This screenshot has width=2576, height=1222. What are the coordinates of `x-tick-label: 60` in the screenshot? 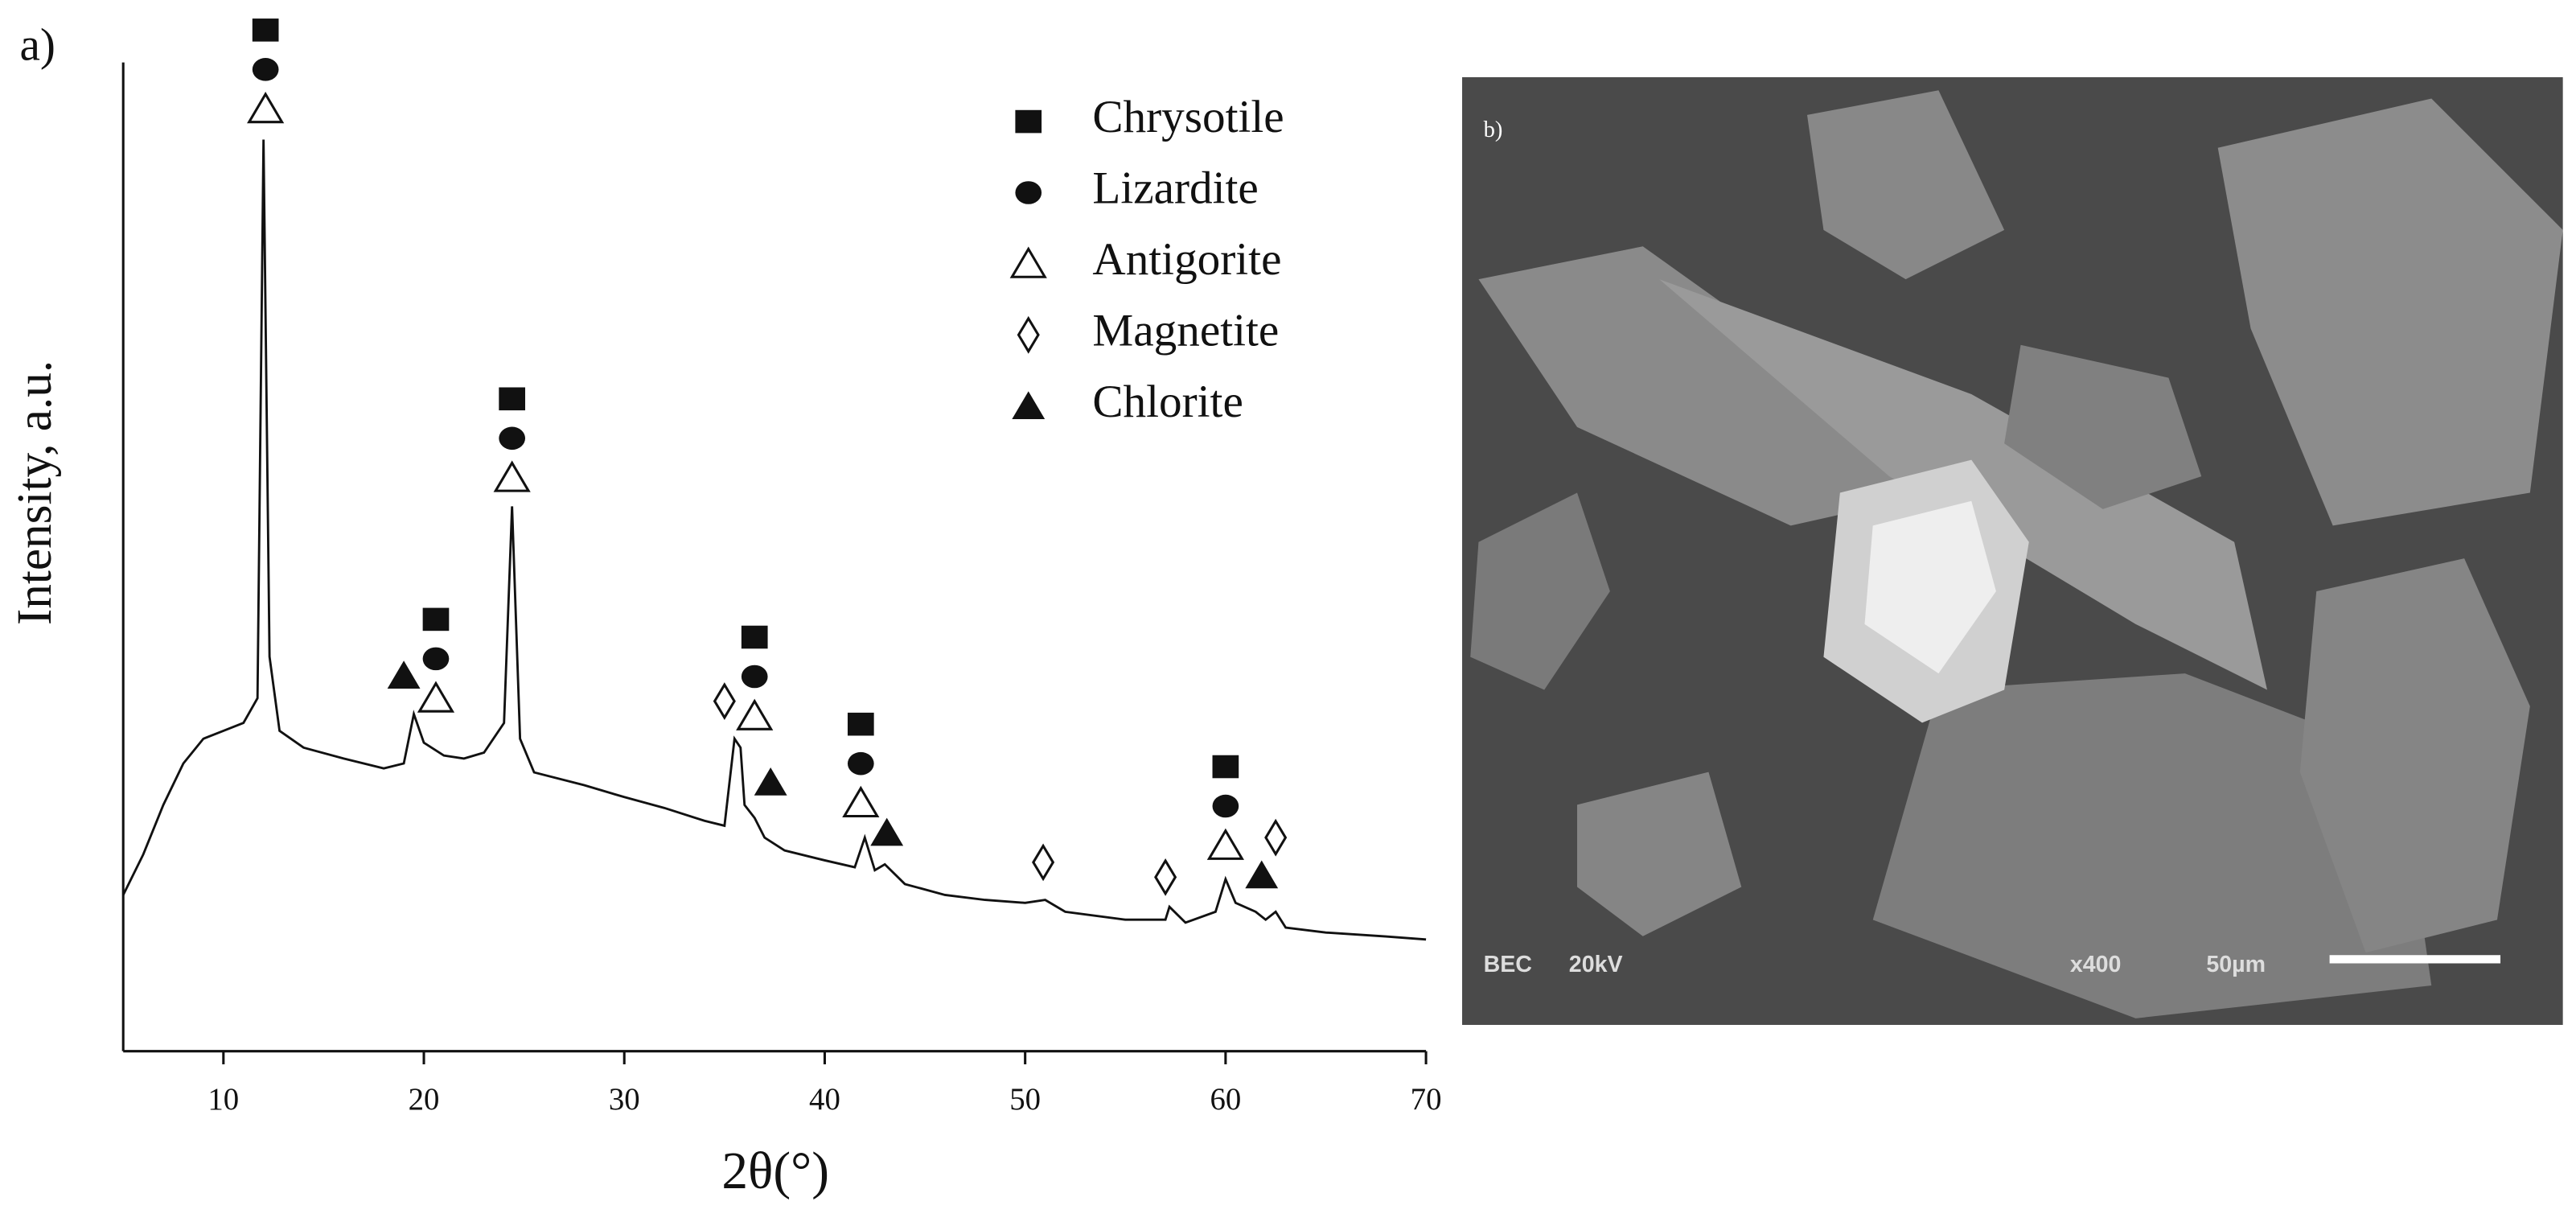 It's located at (1225, 1099).